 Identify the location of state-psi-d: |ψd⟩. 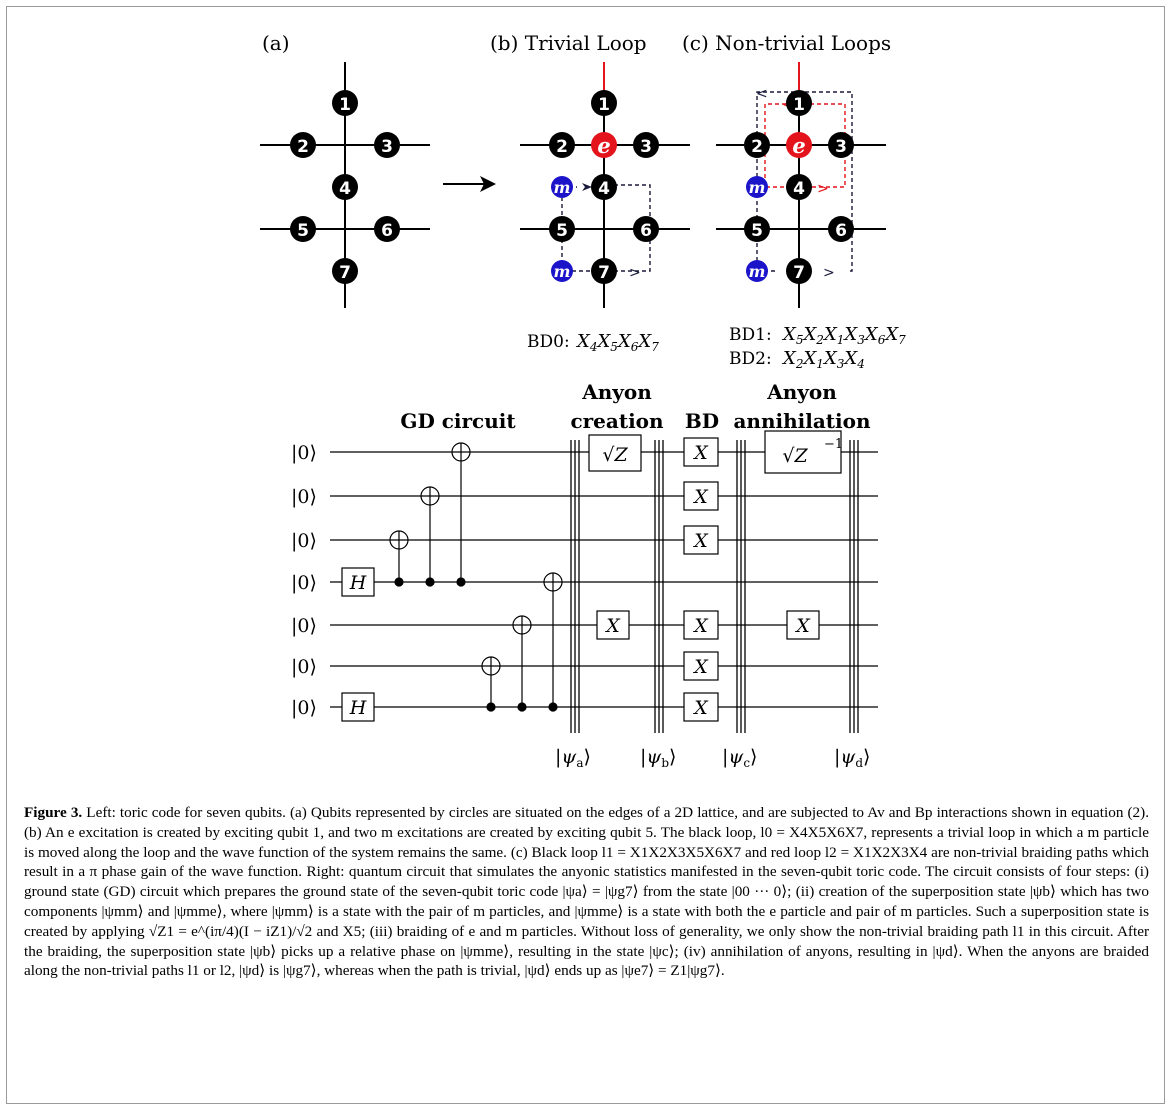
(852, 758).